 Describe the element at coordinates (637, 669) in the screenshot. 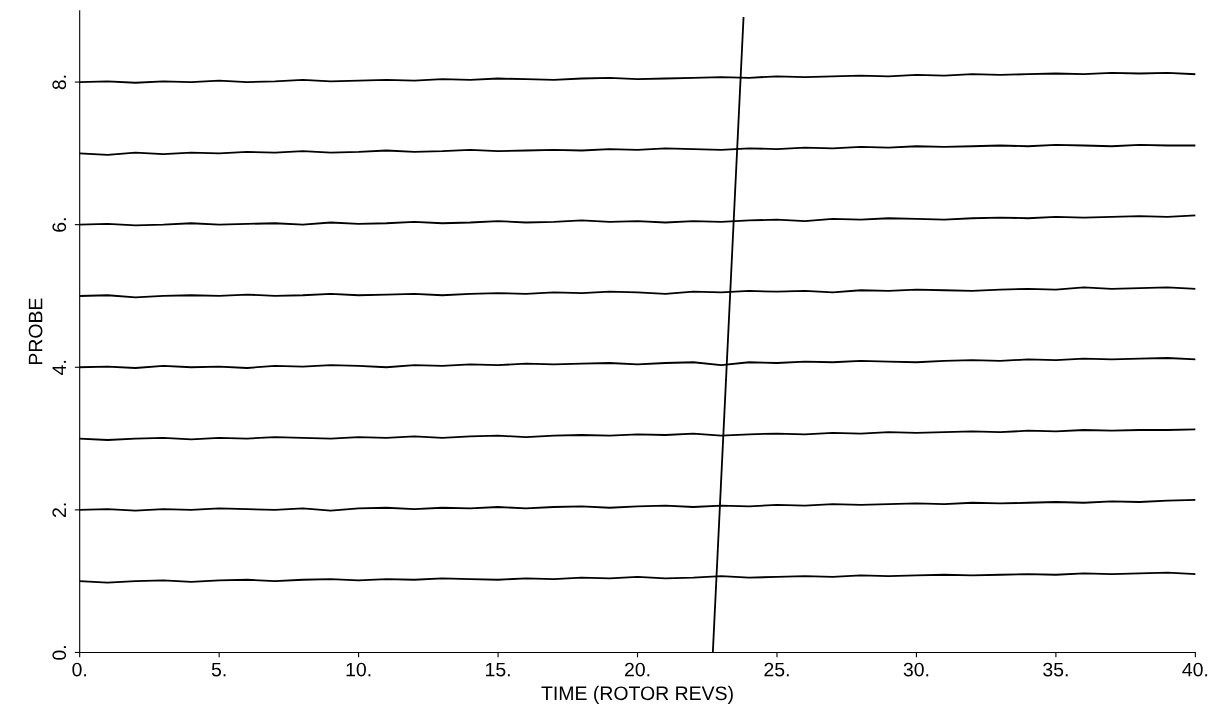

I see `x-tick-label: 20.` at that location.